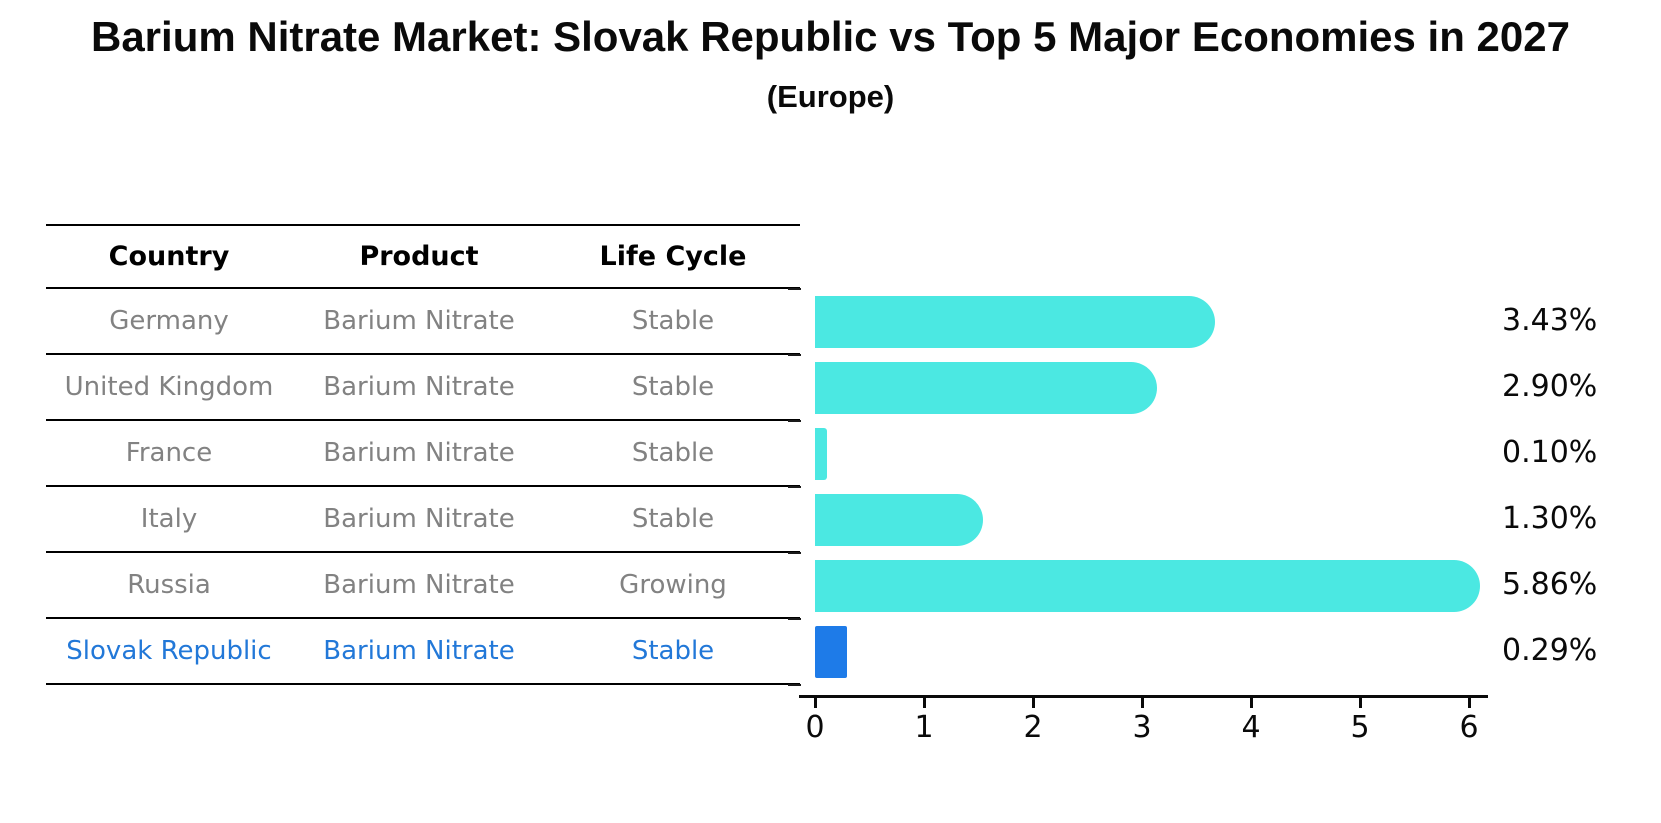  What do you see at coordinates (1147, 586) in the screenshot?
I see `bar-russia` at bounding box center [1147, 586].